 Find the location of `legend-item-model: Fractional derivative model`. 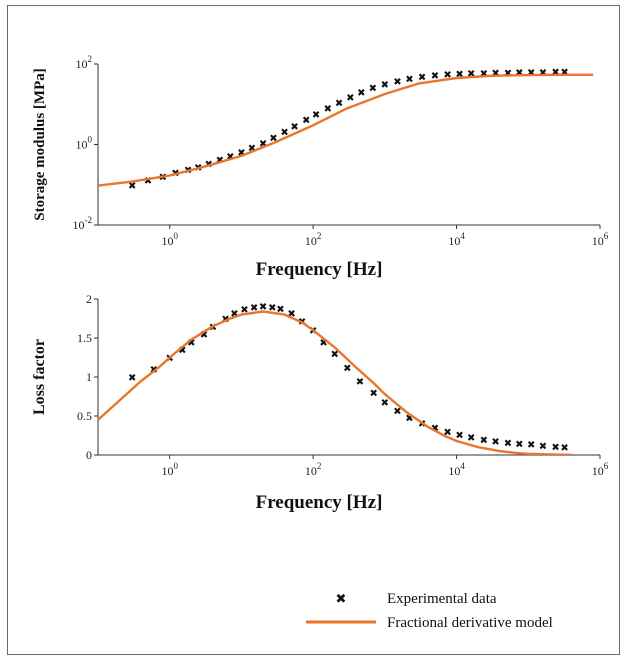

legend-item-model: Fractional derivative model is located at coordinates (429, 623).